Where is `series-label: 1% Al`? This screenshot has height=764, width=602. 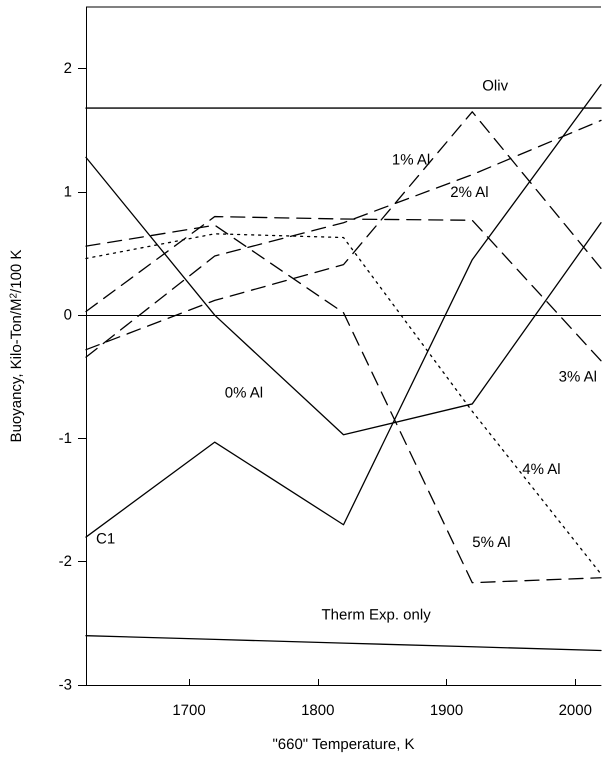 series-label: 1% Al is located at coordinates (411, 159).